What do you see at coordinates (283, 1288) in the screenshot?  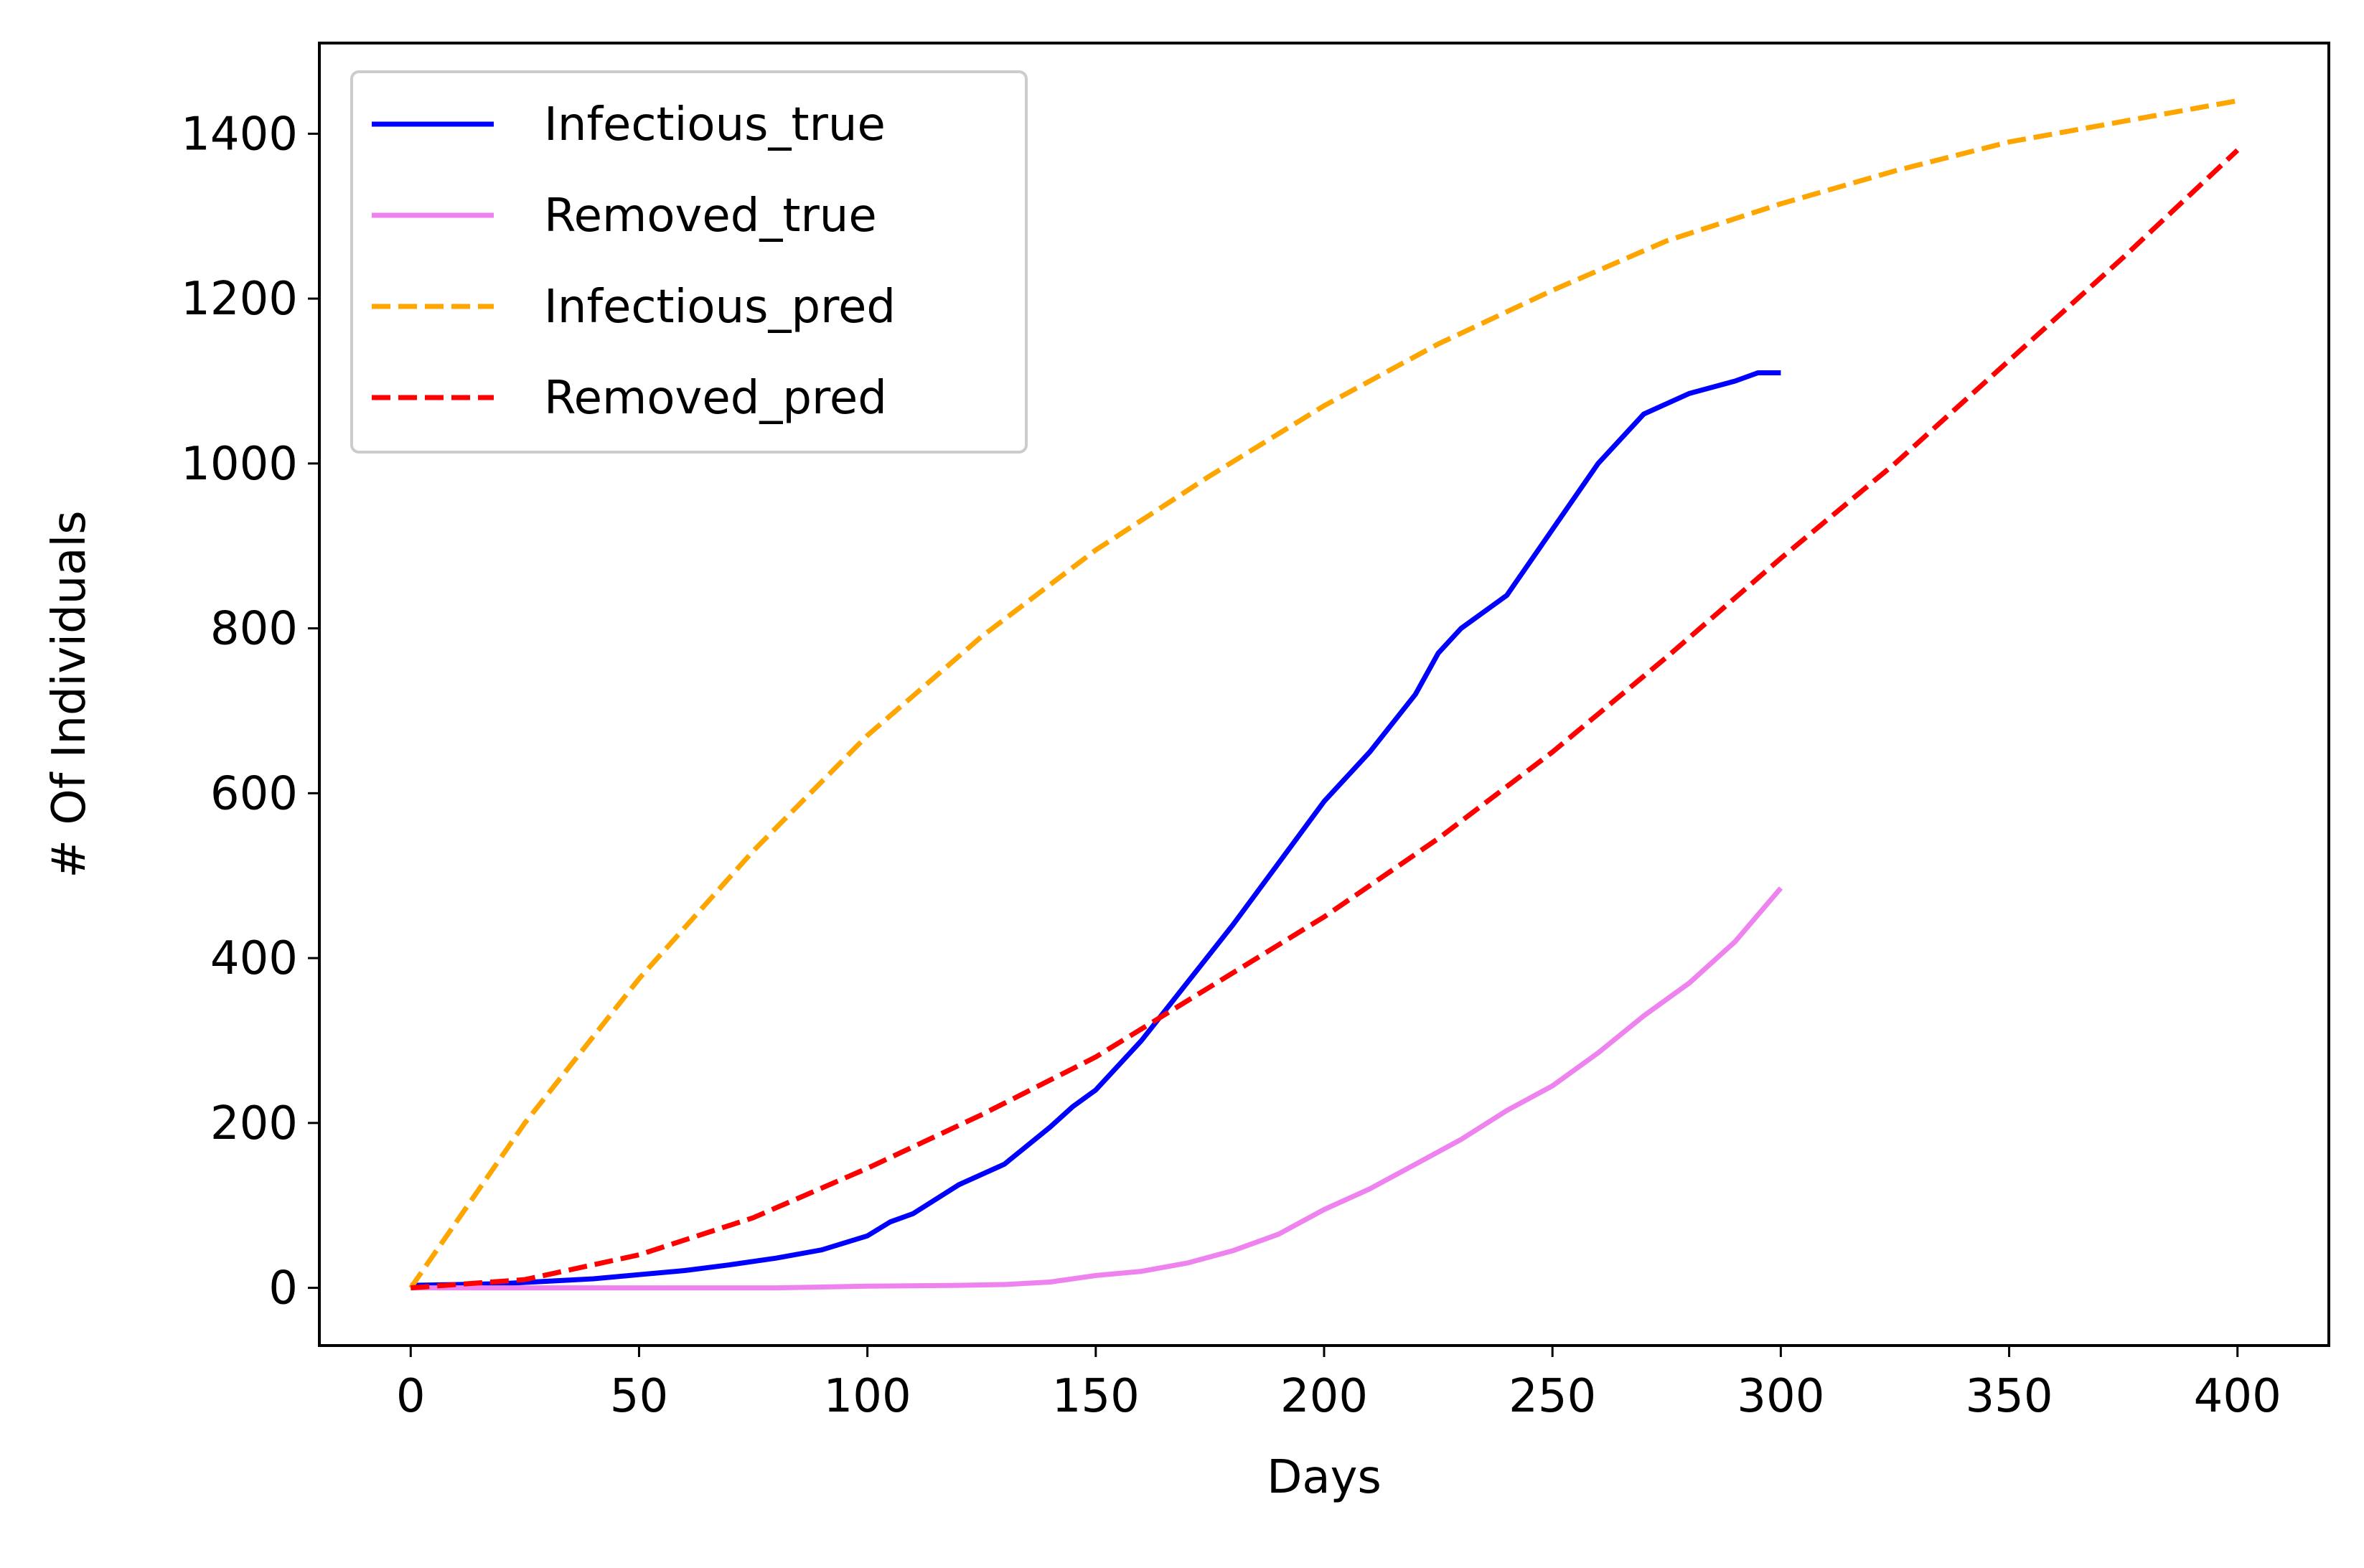 I see `y-tick-label: 0` at bounding box center [283, 1288].